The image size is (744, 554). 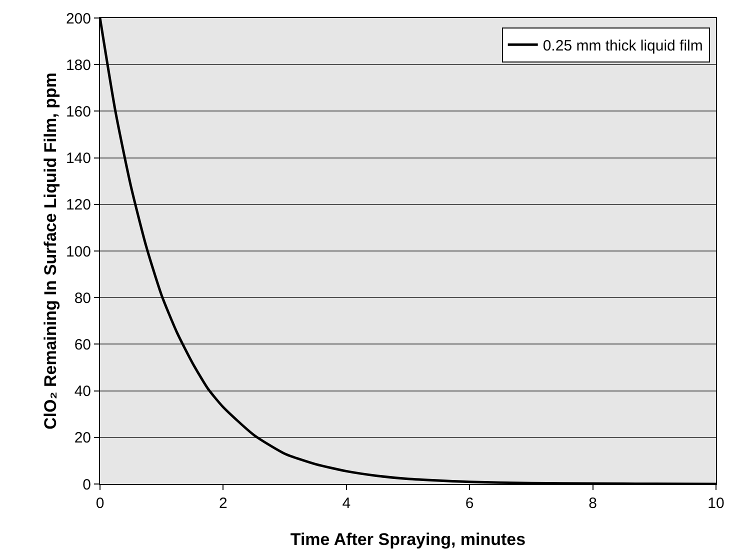 What do you see at coordinates (592, 503) in the screenshot?
I see `x-tick-label: 8` at bounding box center [592, 503].